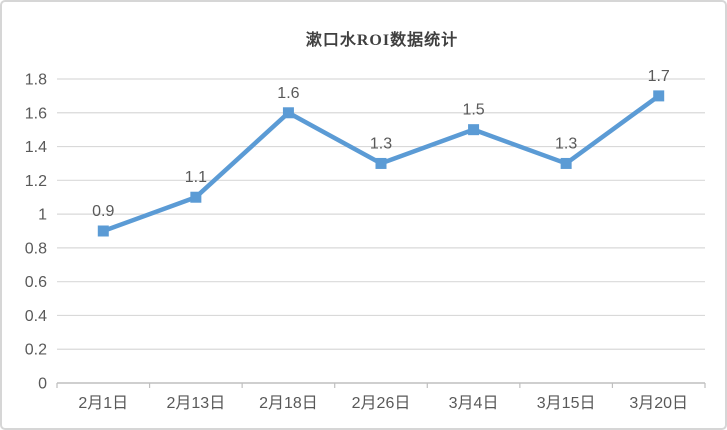 This screenshot has width=727, height=430. What do you see at coordinates (196, 403) in the screenshot?
I see `x-axis-category-label: 2月13日` at bounding box center [196, 403].